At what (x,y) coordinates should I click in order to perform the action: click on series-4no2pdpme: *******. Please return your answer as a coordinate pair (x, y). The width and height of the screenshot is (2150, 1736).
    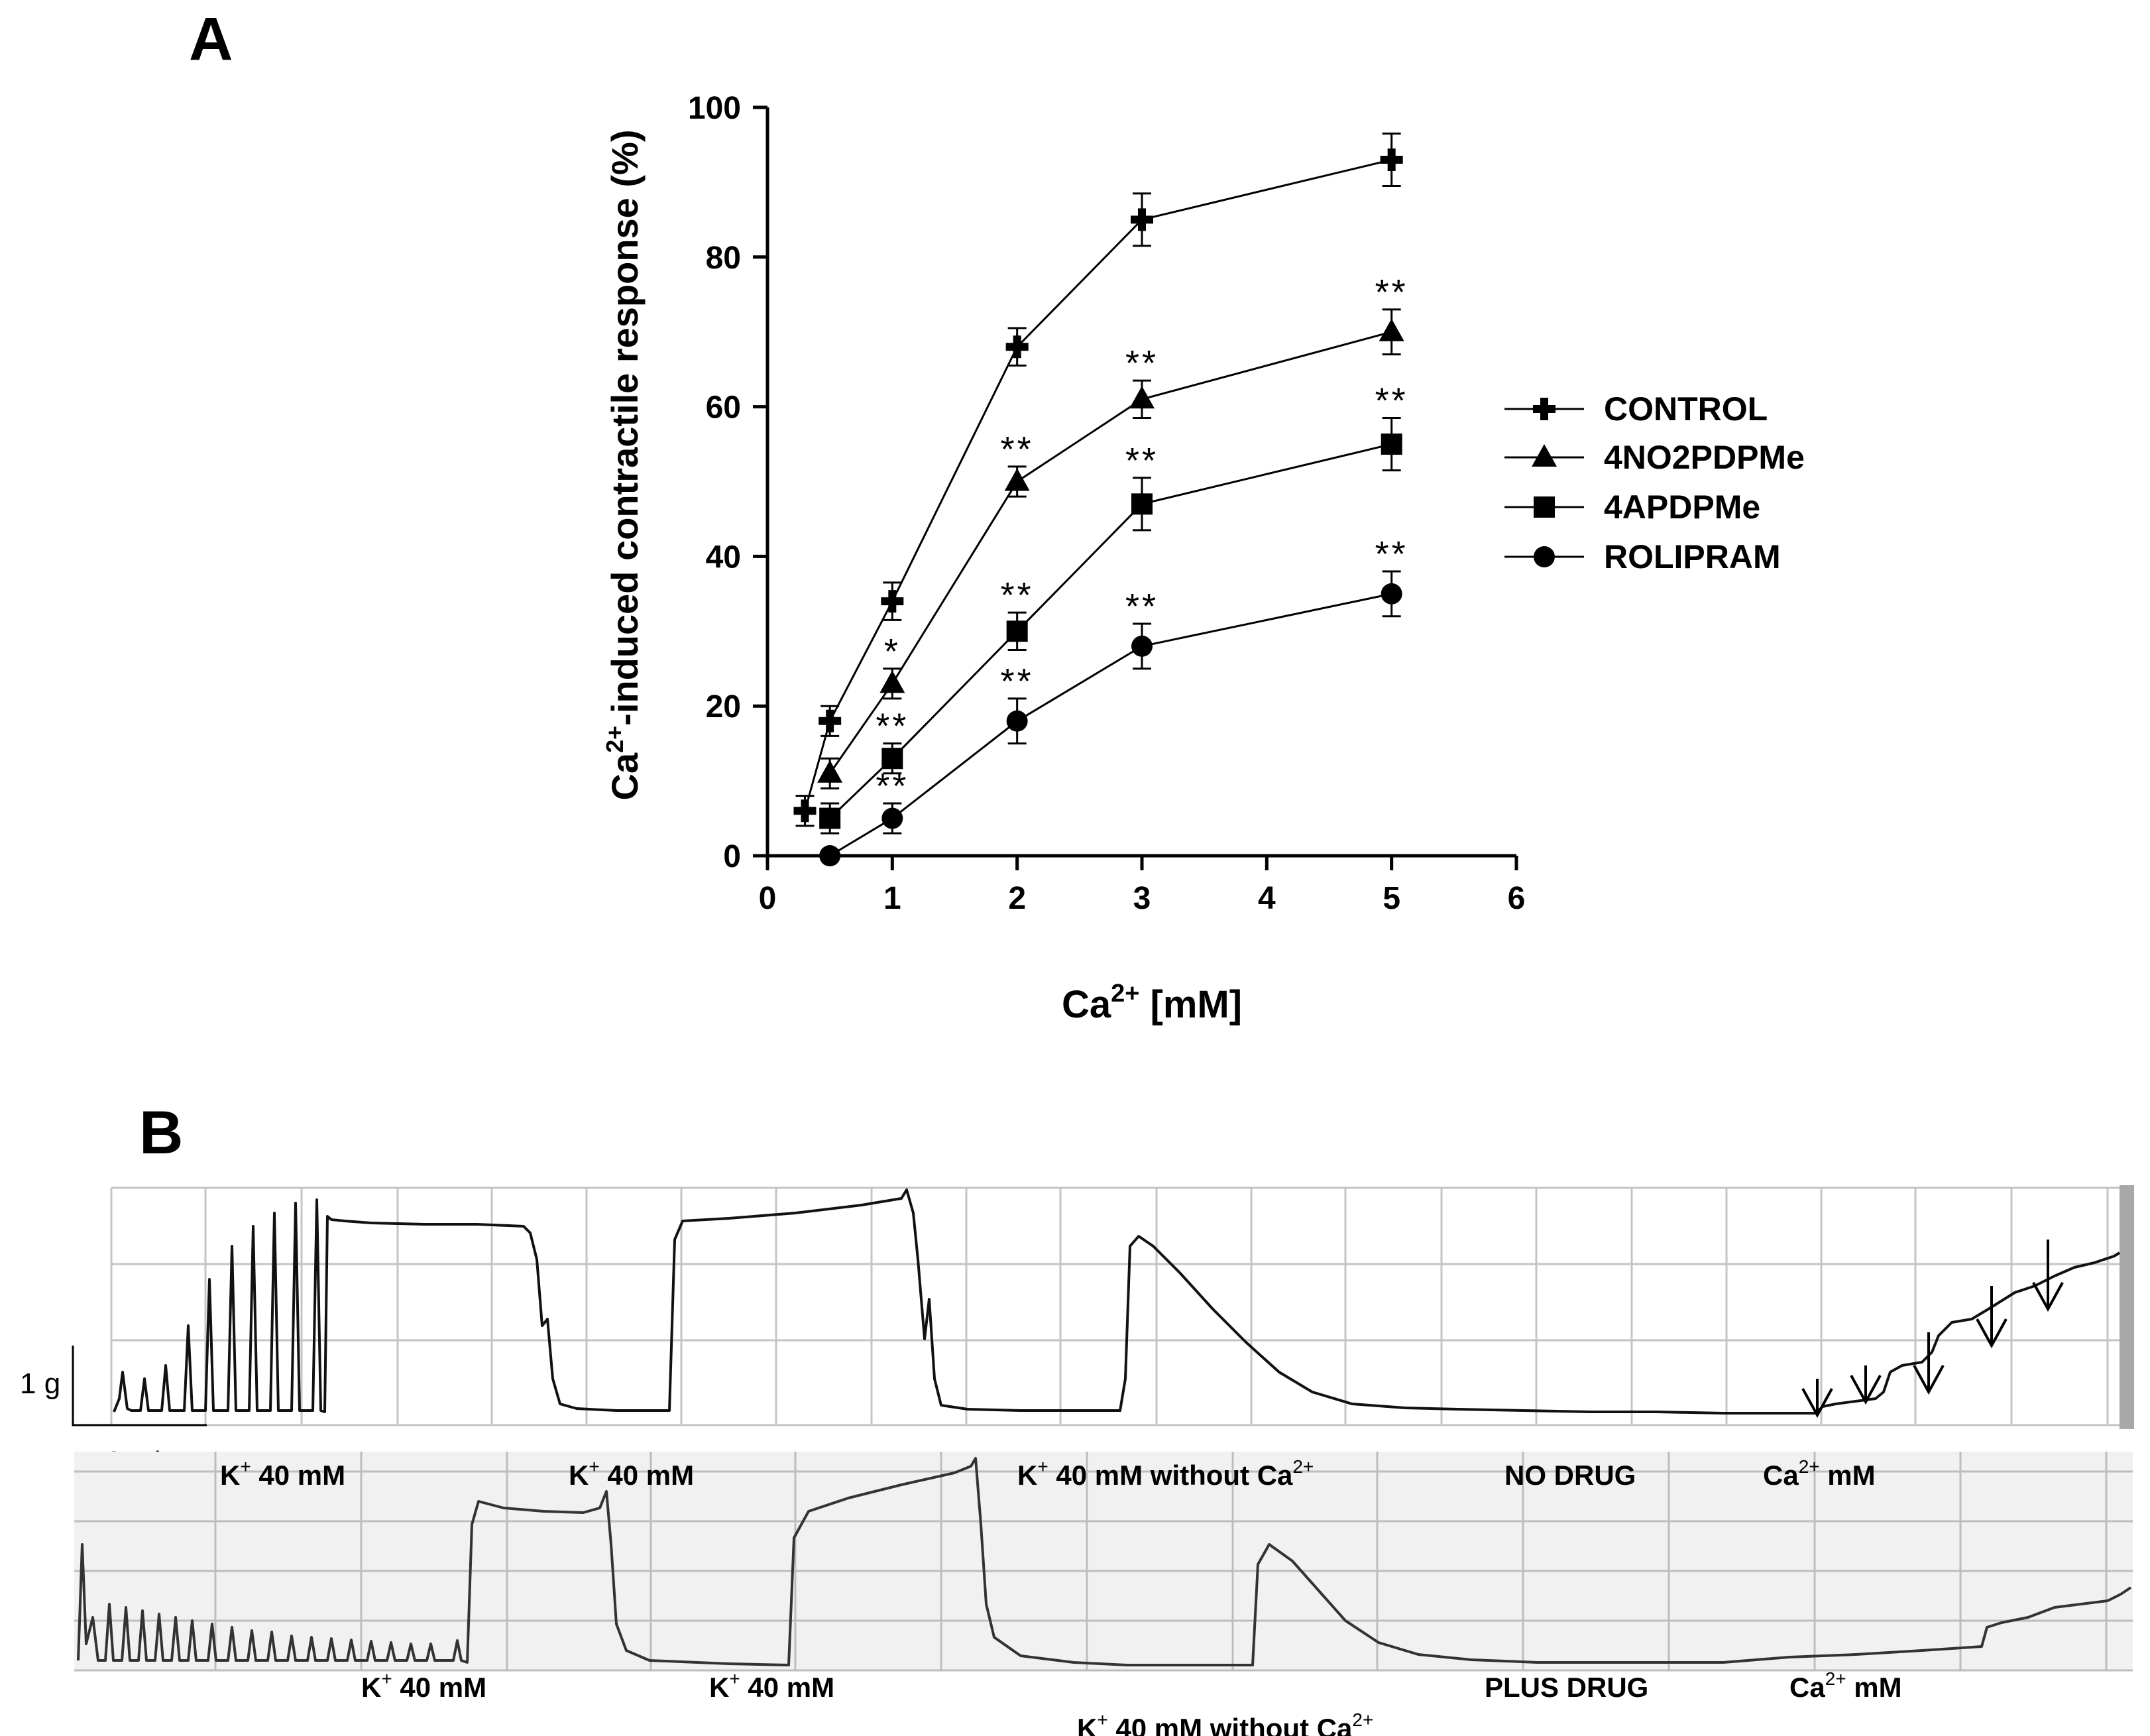
    Looking at the image, I should click on (1112, 530).